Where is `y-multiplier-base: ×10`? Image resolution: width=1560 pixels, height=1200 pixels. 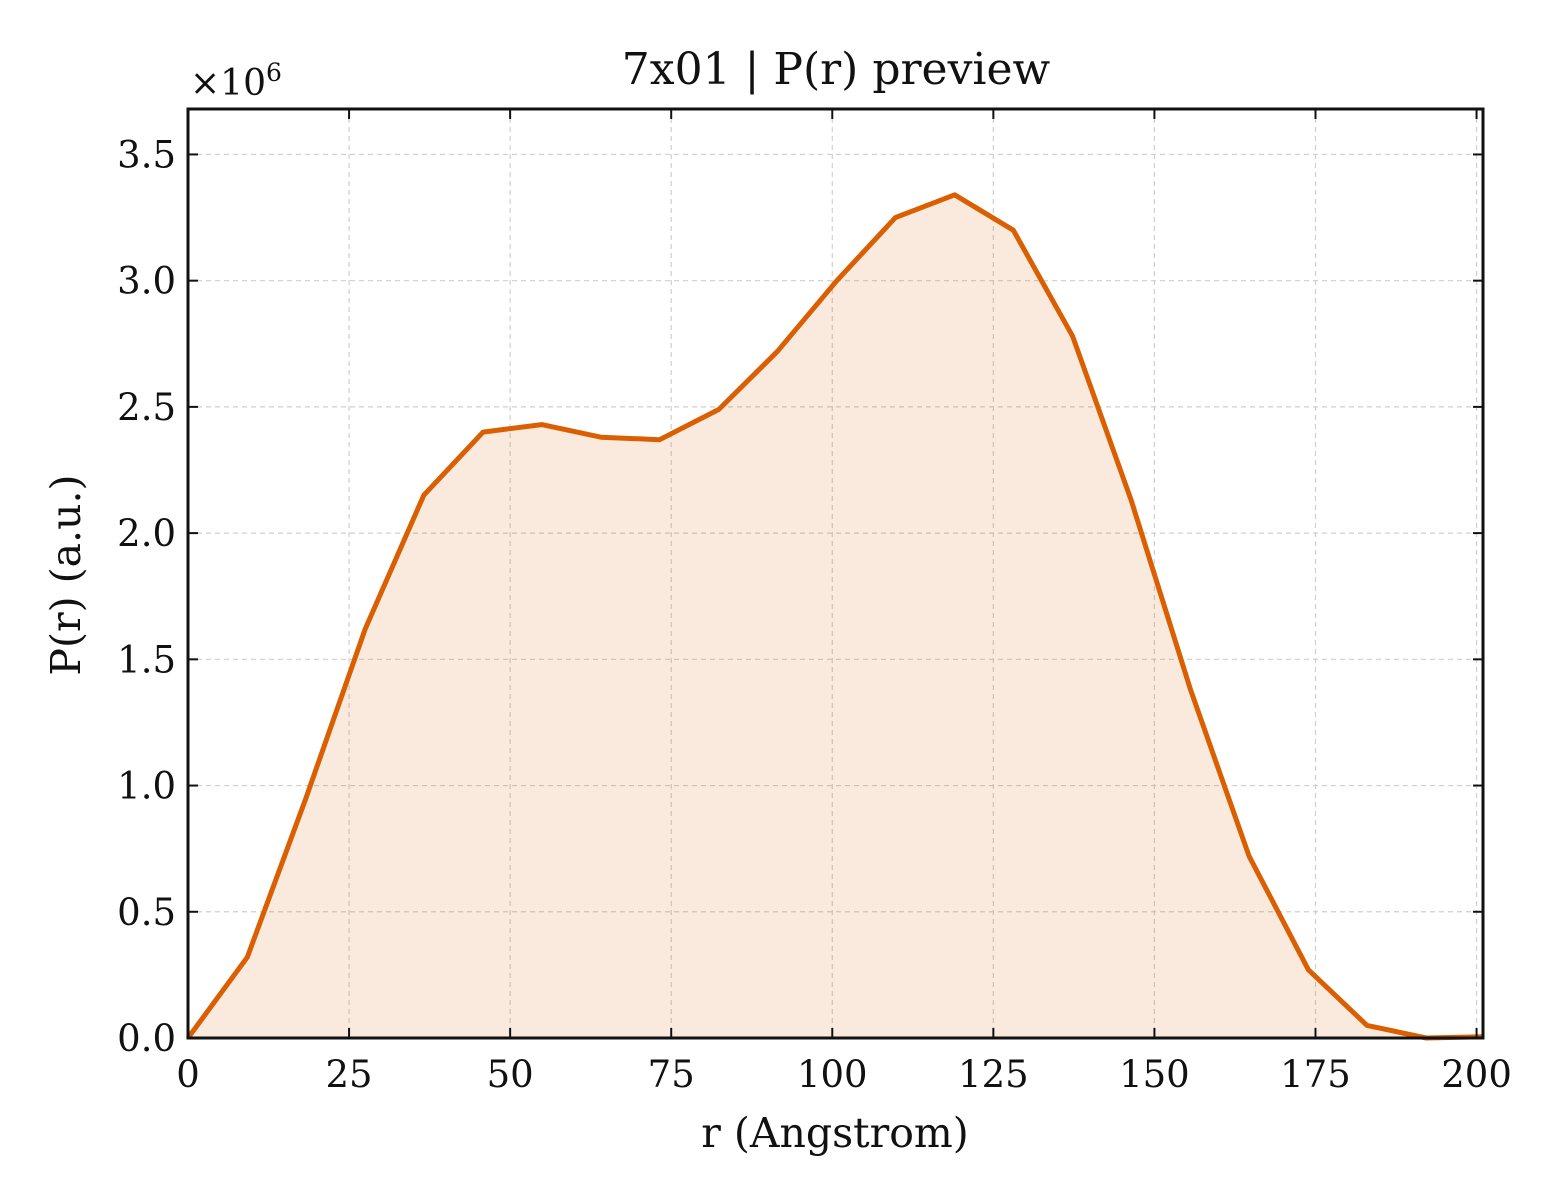 y-multiplier-base: ×10 is located at coordinates (228, 83).